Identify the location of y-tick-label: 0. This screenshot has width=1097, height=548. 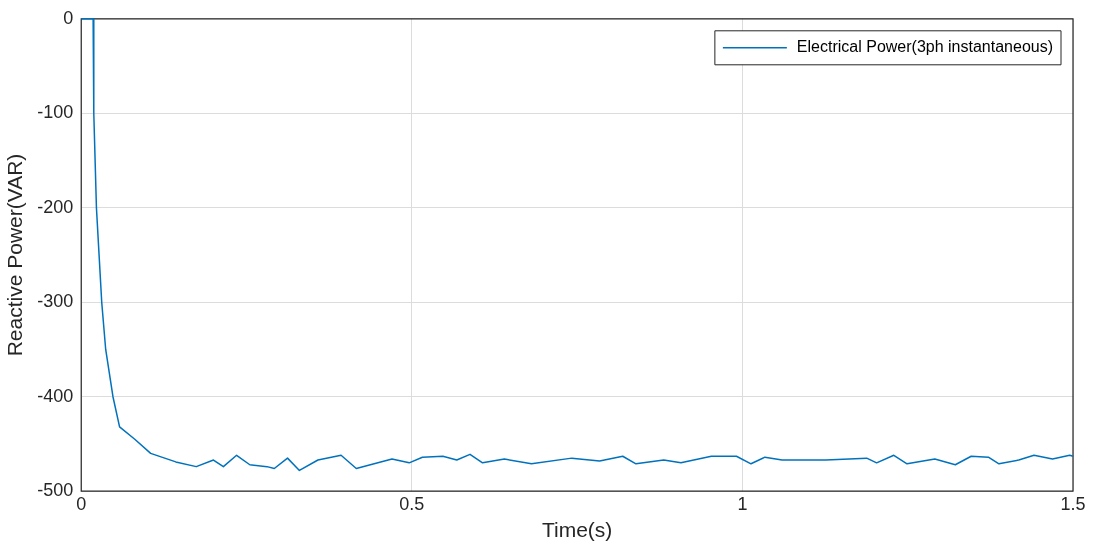
(68, 17).